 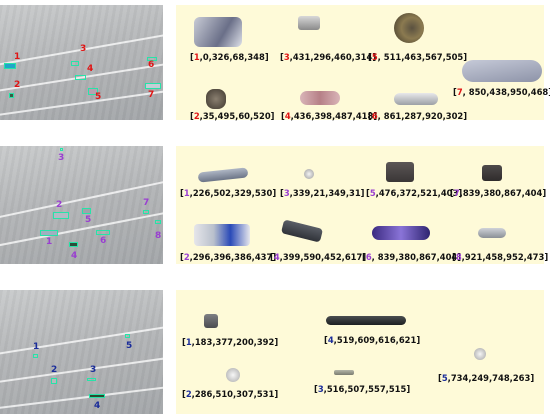 What do you see at coordinates (329, 116) in the screenshot?
I see `crop-caption: [4,436,398,487,418]` at bounding box center [329, 116].